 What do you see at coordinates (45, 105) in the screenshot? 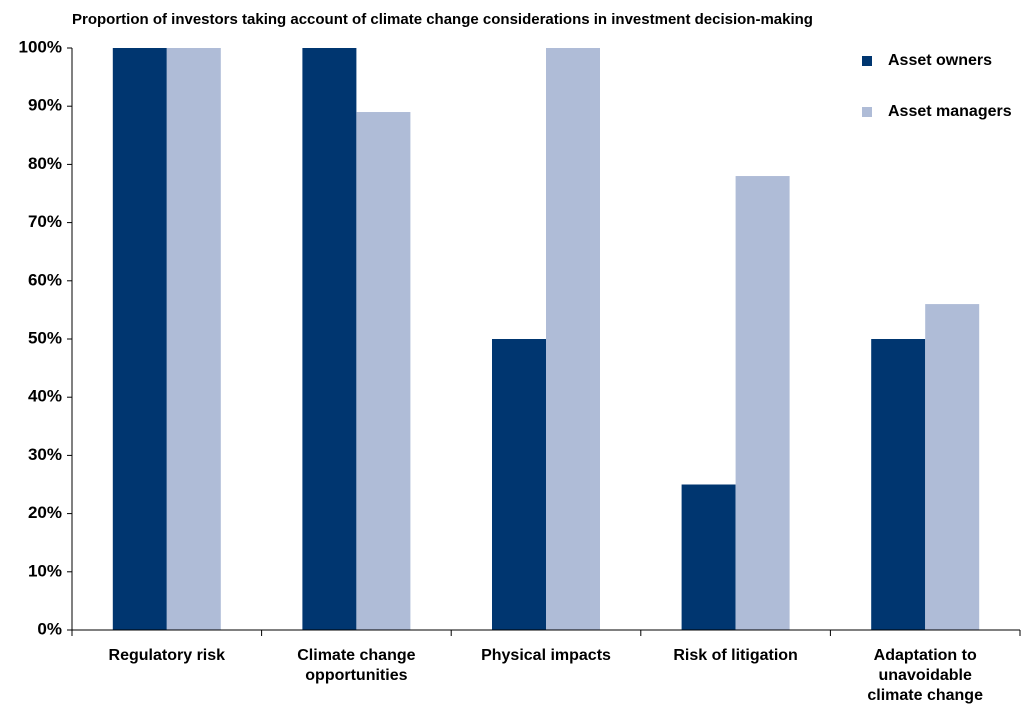
I see `y-tick-label: 90%` at bounding box center [45, 105].